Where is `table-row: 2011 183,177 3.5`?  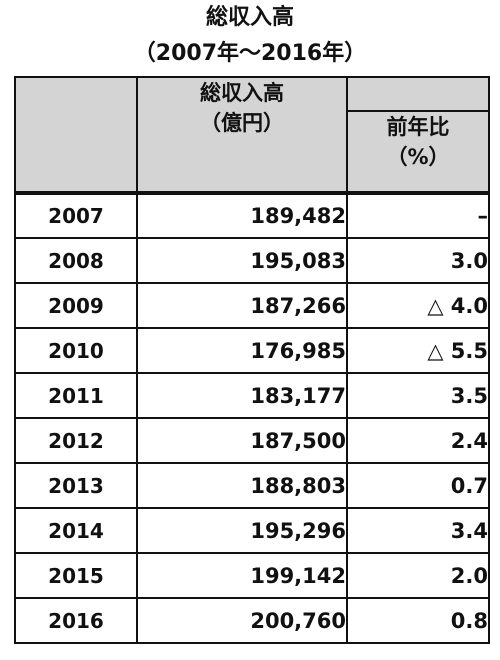 table-row: 2011 183,177 3.5 is located at coordinates (252, 395).